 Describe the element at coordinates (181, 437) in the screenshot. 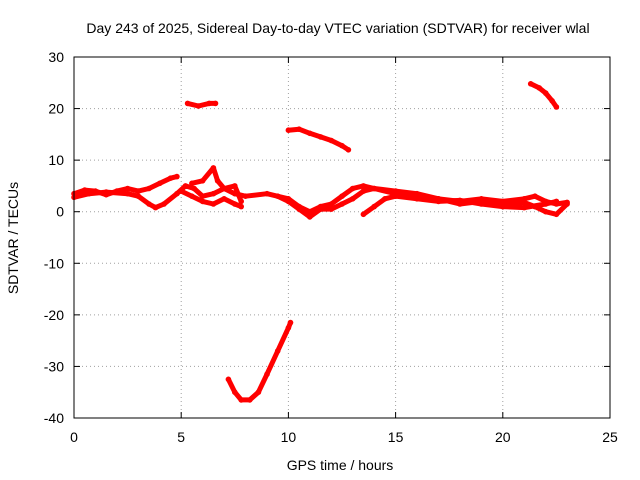

I see `x-tick-label: 5` at that location.